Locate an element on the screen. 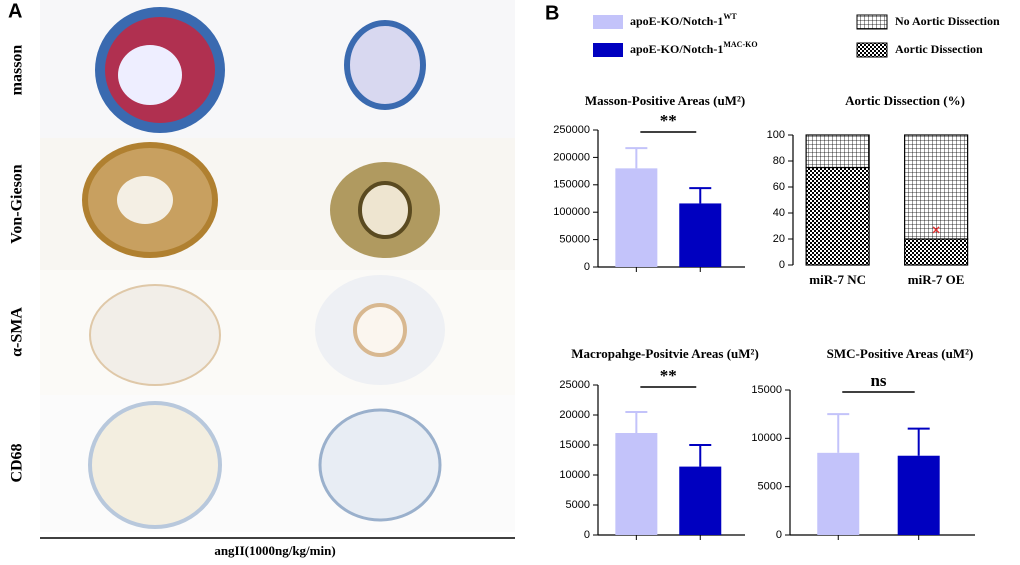 The width and height of the screenshot is (1020, 565). panel-letter: B is located at coordinates (552, 13).